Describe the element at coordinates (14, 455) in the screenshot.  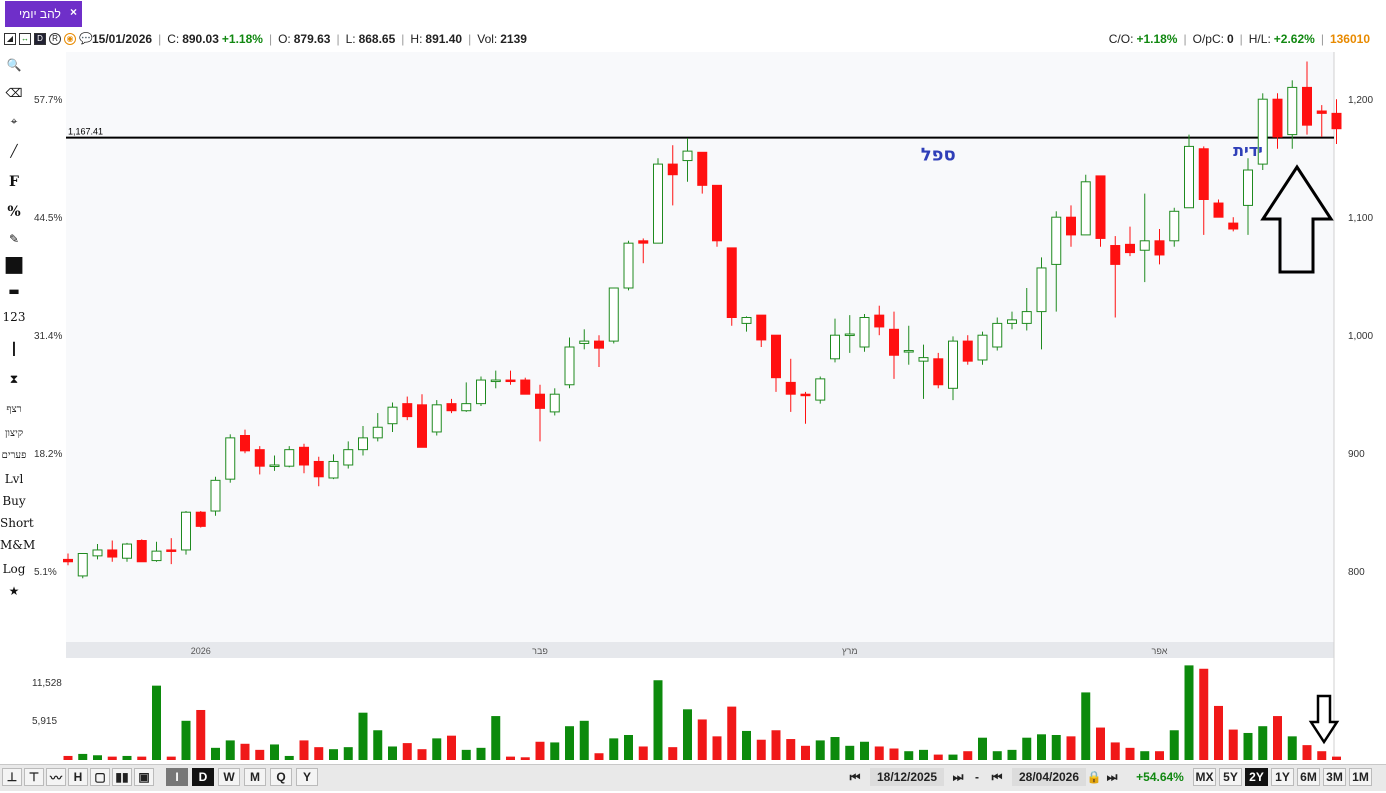
I see `tool-paarim: פערים` at that location.